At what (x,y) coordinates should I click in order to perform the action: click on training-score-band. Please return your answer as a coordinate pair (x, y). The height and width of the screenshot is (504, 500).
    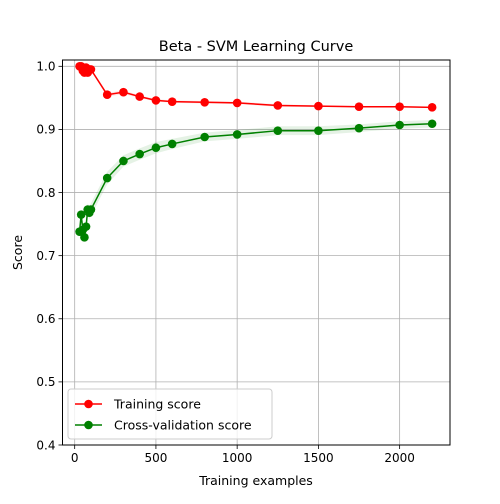
    Looking at the image, I should click on (256, 87).